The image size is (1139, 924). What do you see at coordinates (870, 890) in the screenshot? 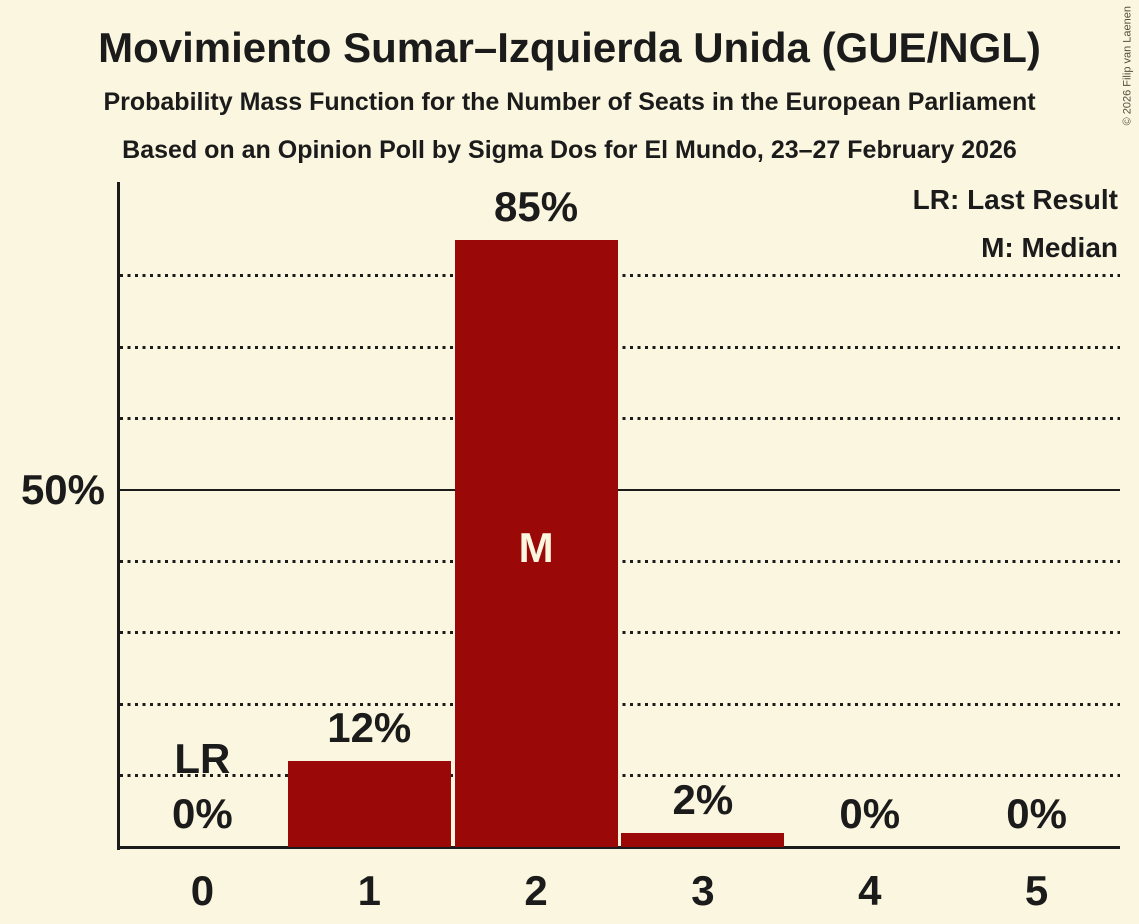
I see `x-tick-label-4: 4` at bounding box center [870, 890].